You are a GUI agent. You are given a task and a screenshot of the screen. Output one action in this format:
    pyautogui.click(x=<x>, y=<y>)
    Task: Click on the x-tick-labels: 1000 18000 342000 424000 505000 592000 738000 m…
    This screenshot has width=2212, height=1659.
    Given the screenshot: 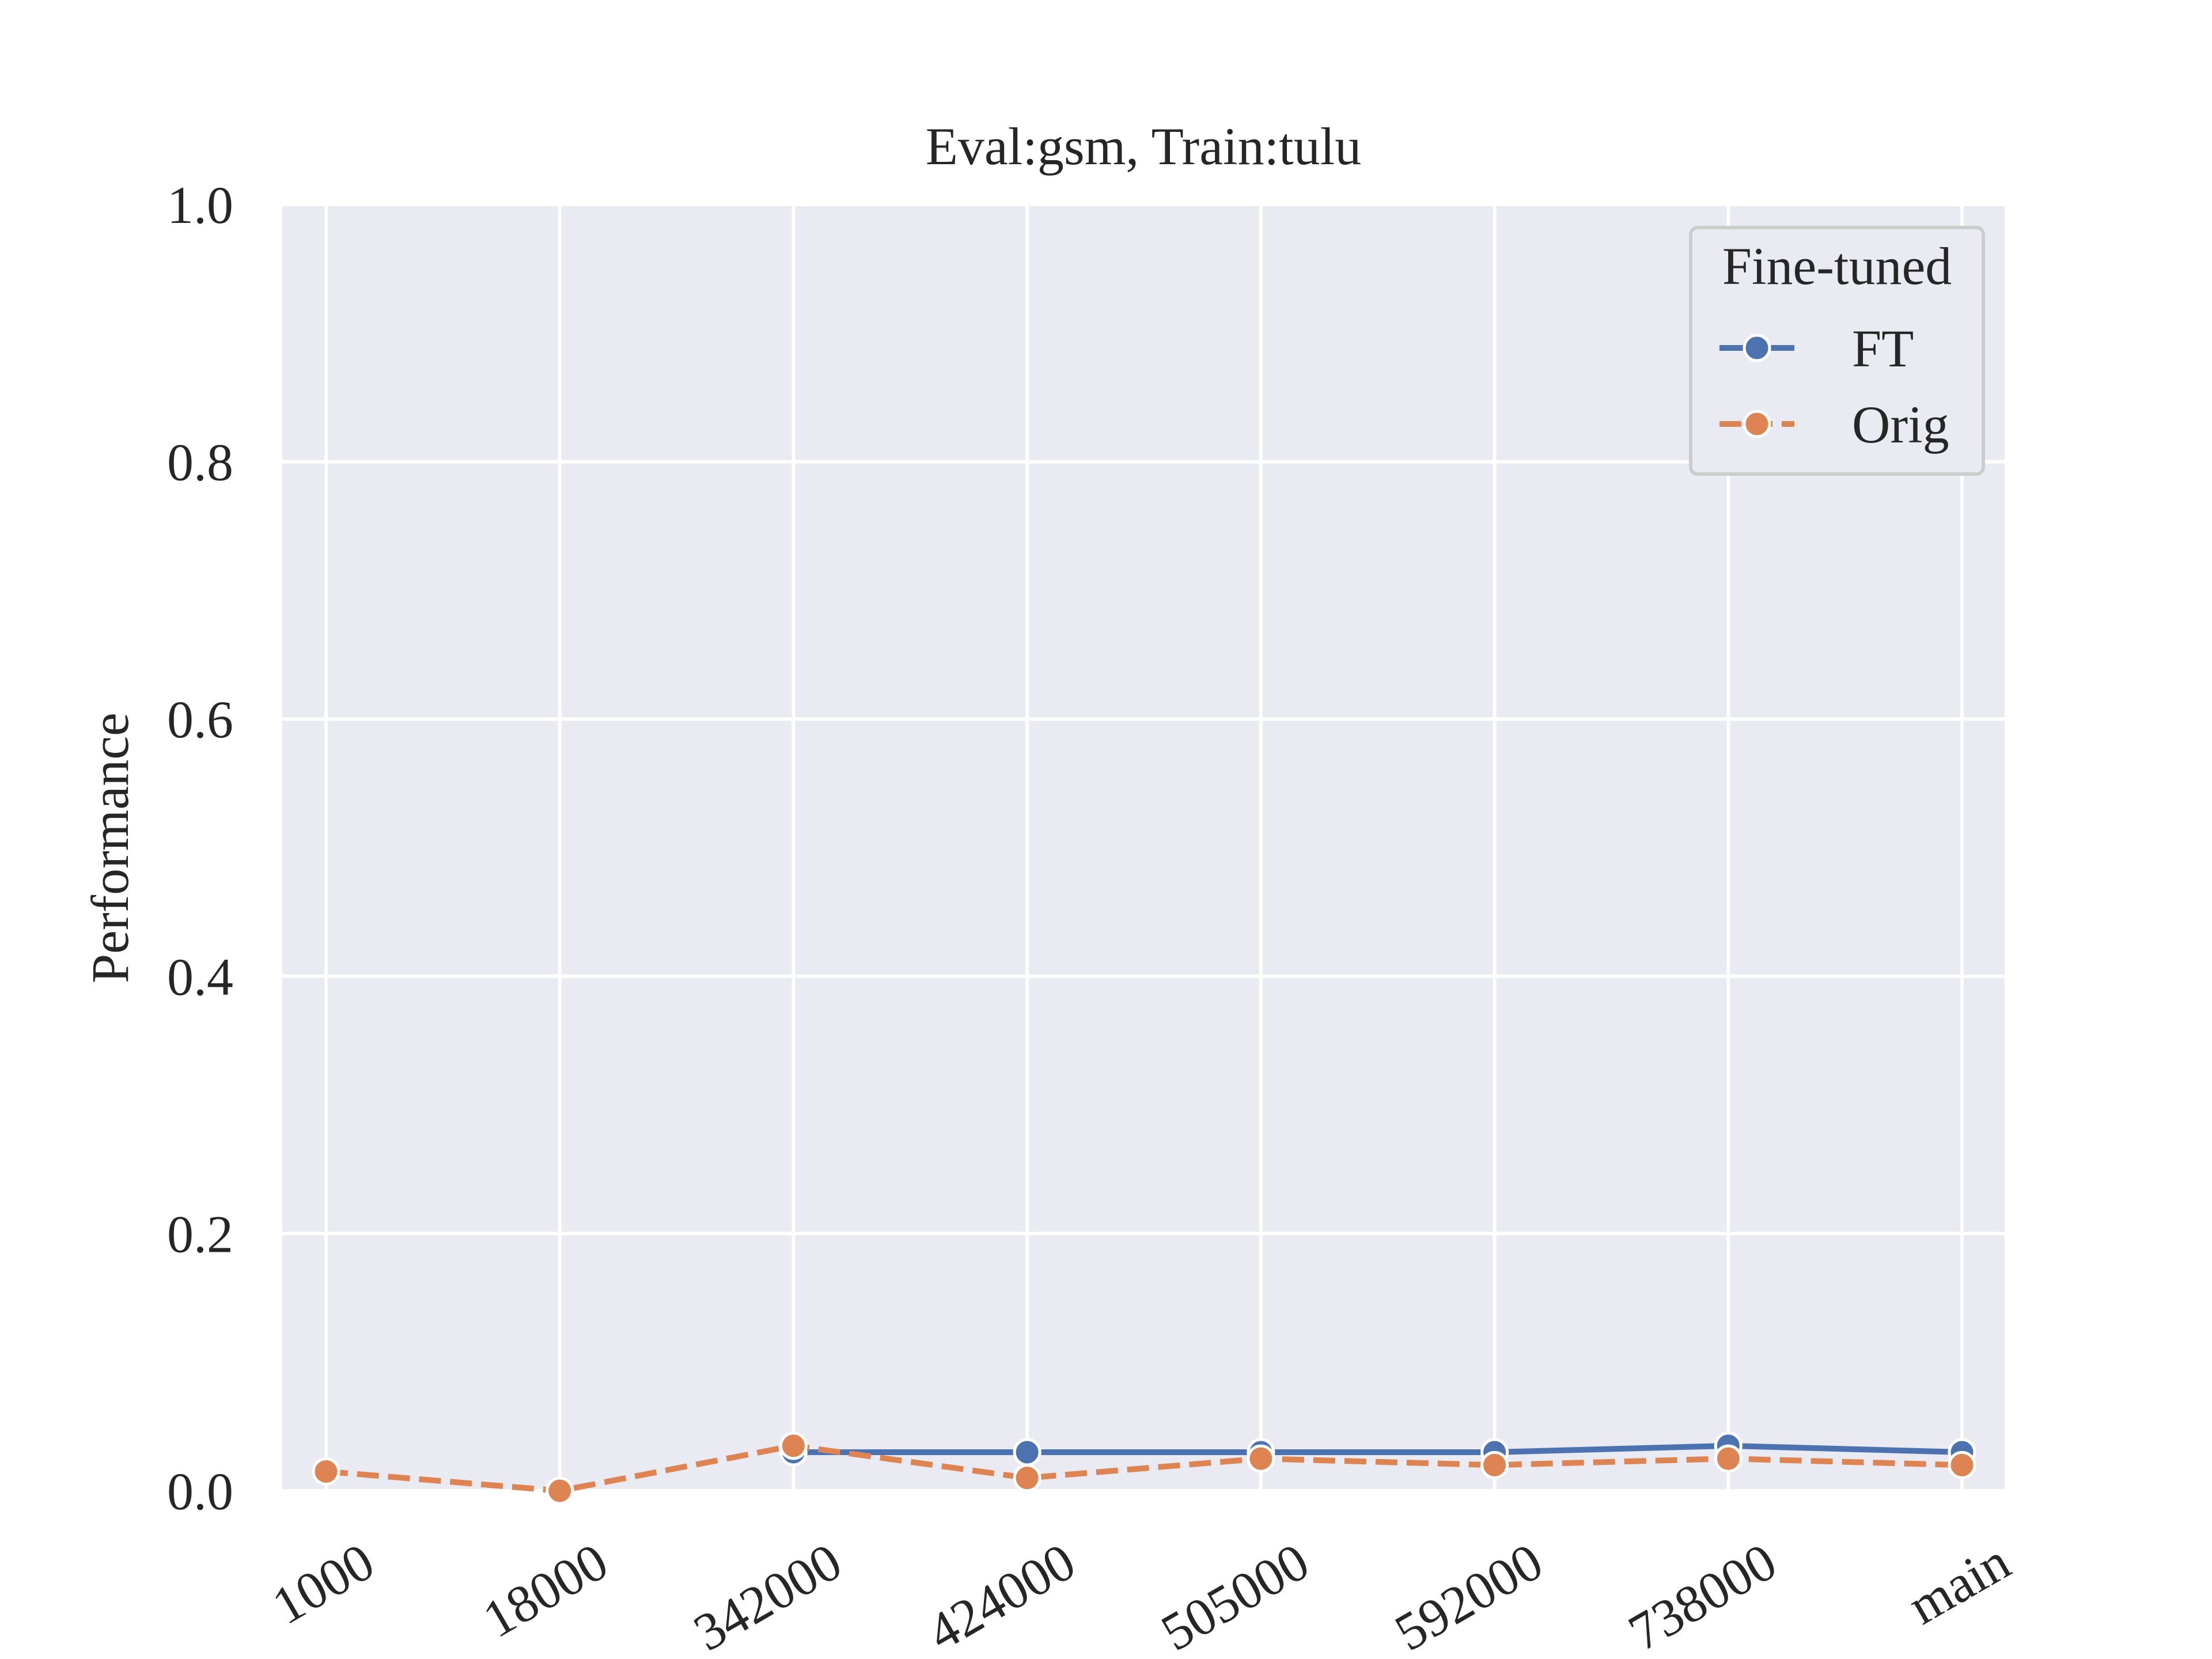 What is the action you would take?
    pyautogui.click(x=1141, y=1595)
    